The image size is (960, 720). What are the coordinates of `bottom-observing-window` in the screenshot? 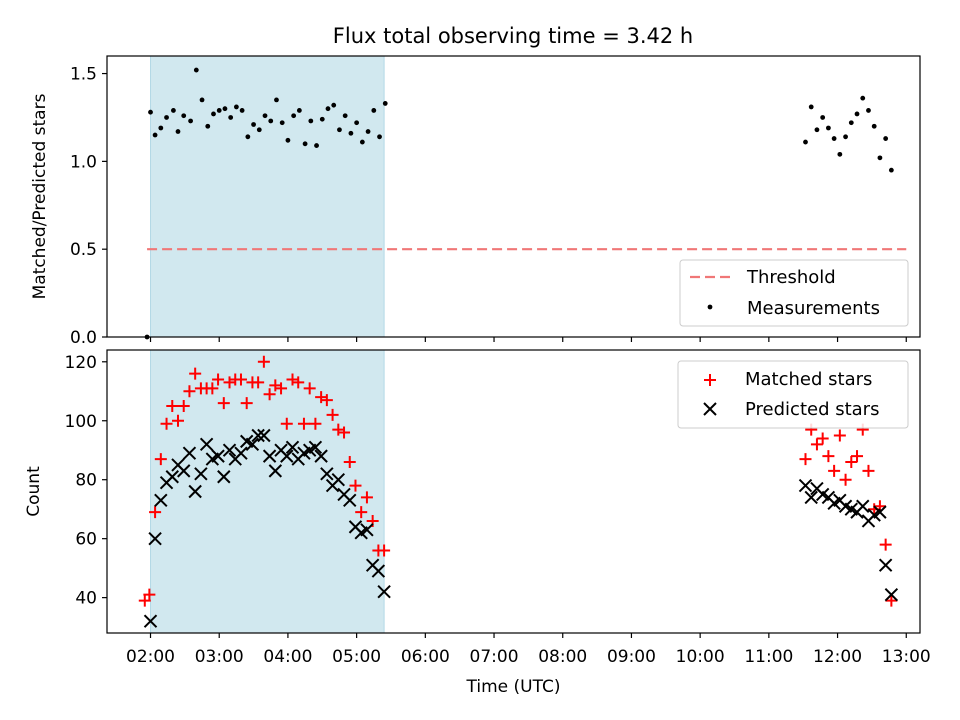 It's located at (267, 491).